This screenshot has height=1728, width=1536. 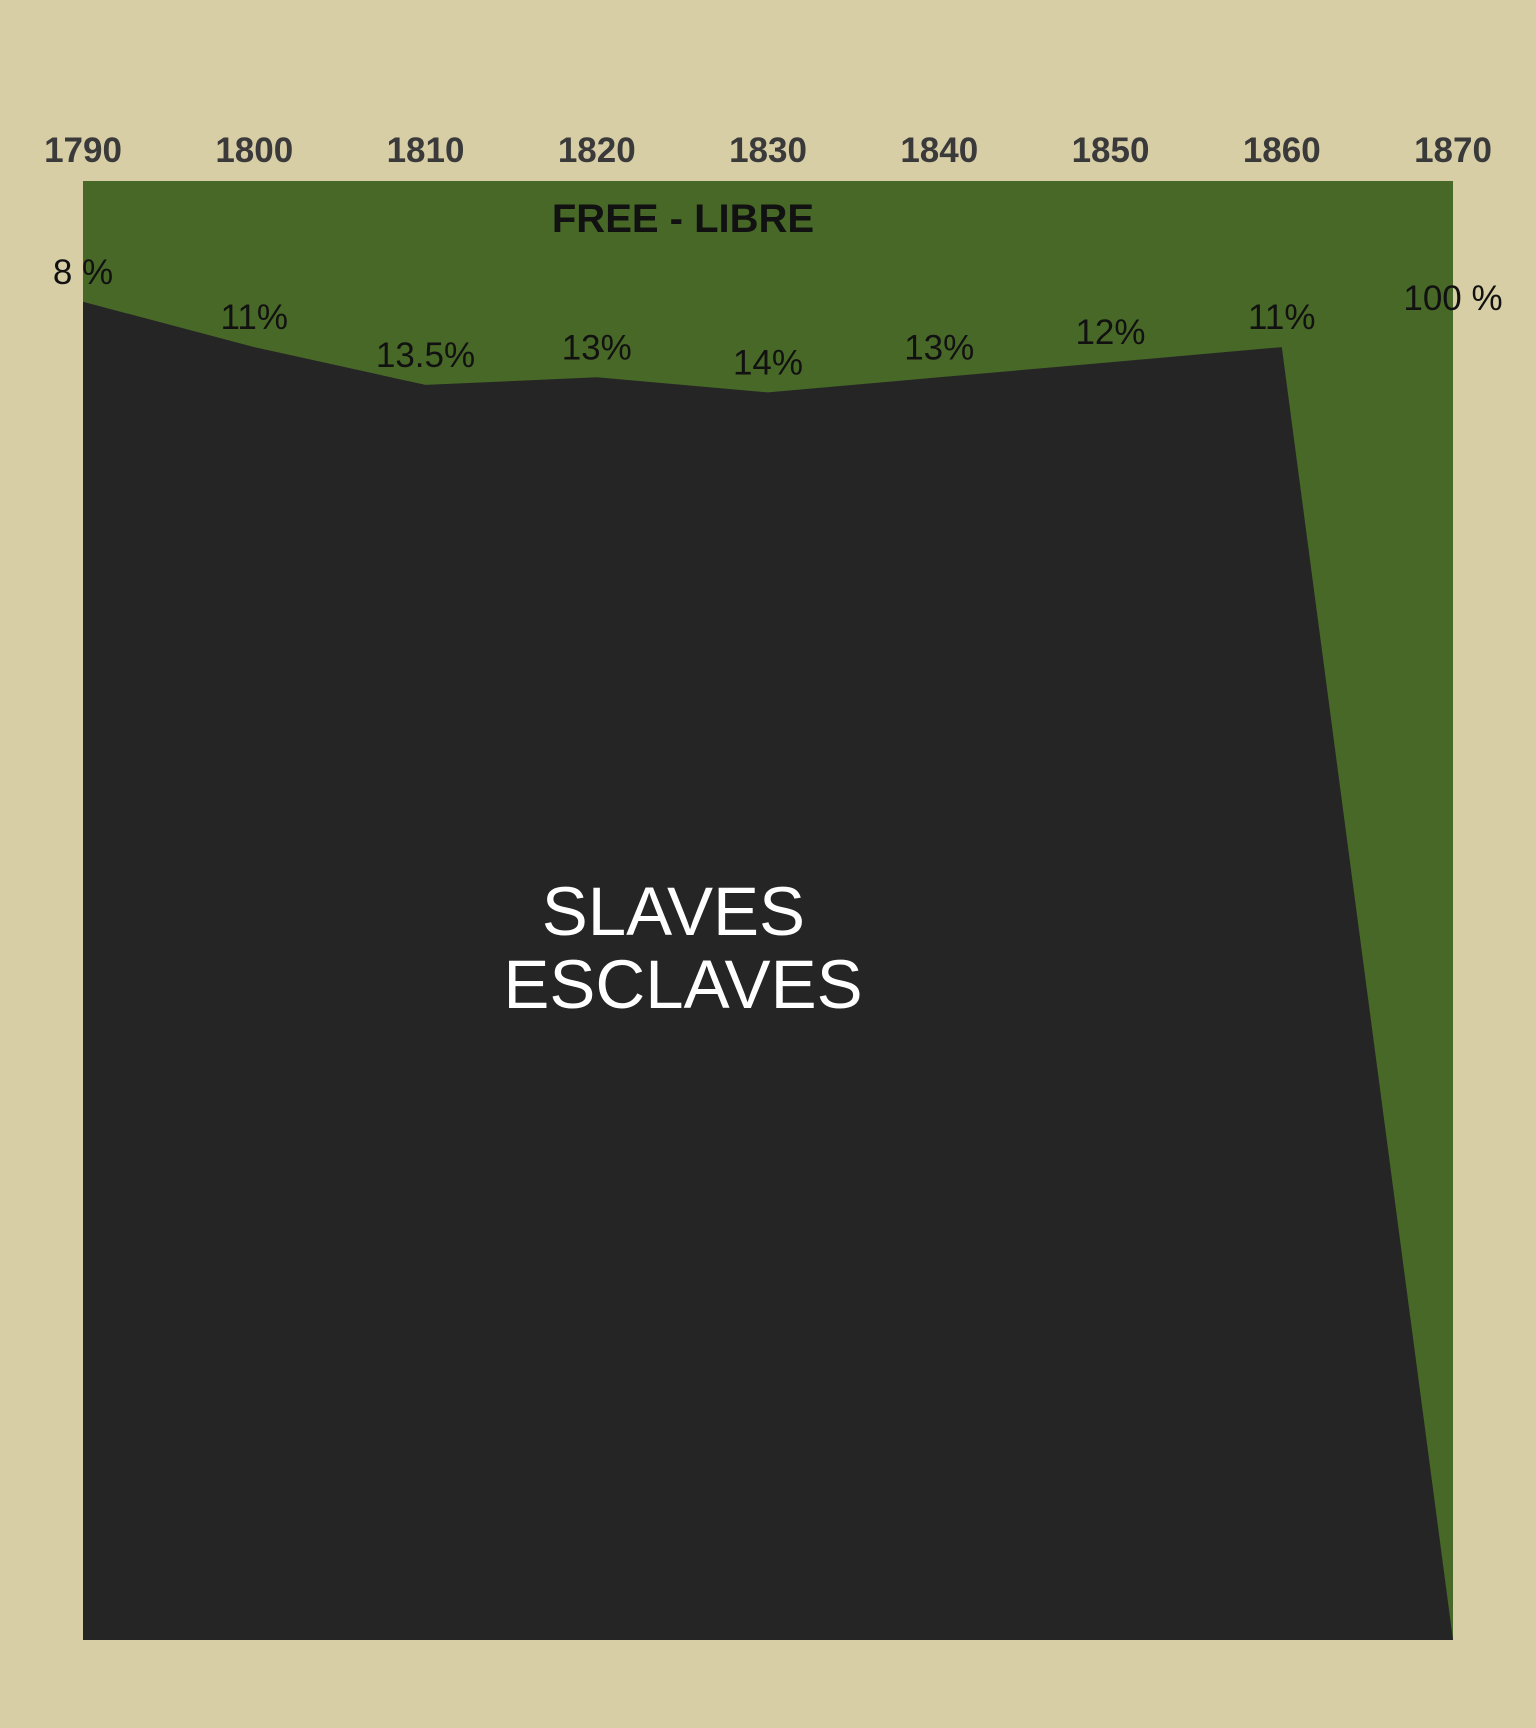 I want to click on value-label: 100 %, so click(x=1452, y=298).